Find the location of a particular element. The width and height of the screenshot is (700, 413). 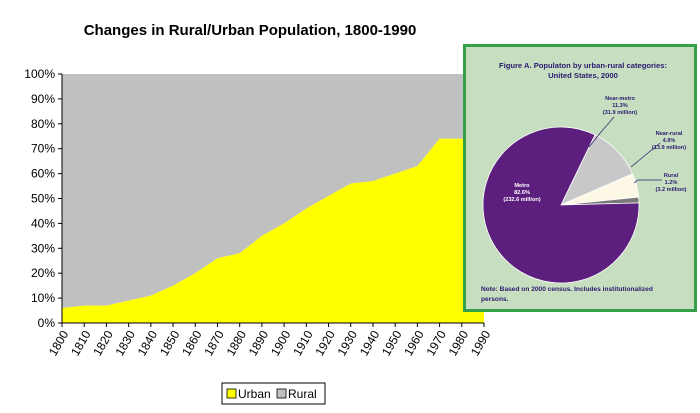

x-tick-label: 1850 is located at coordinates (170, 343).